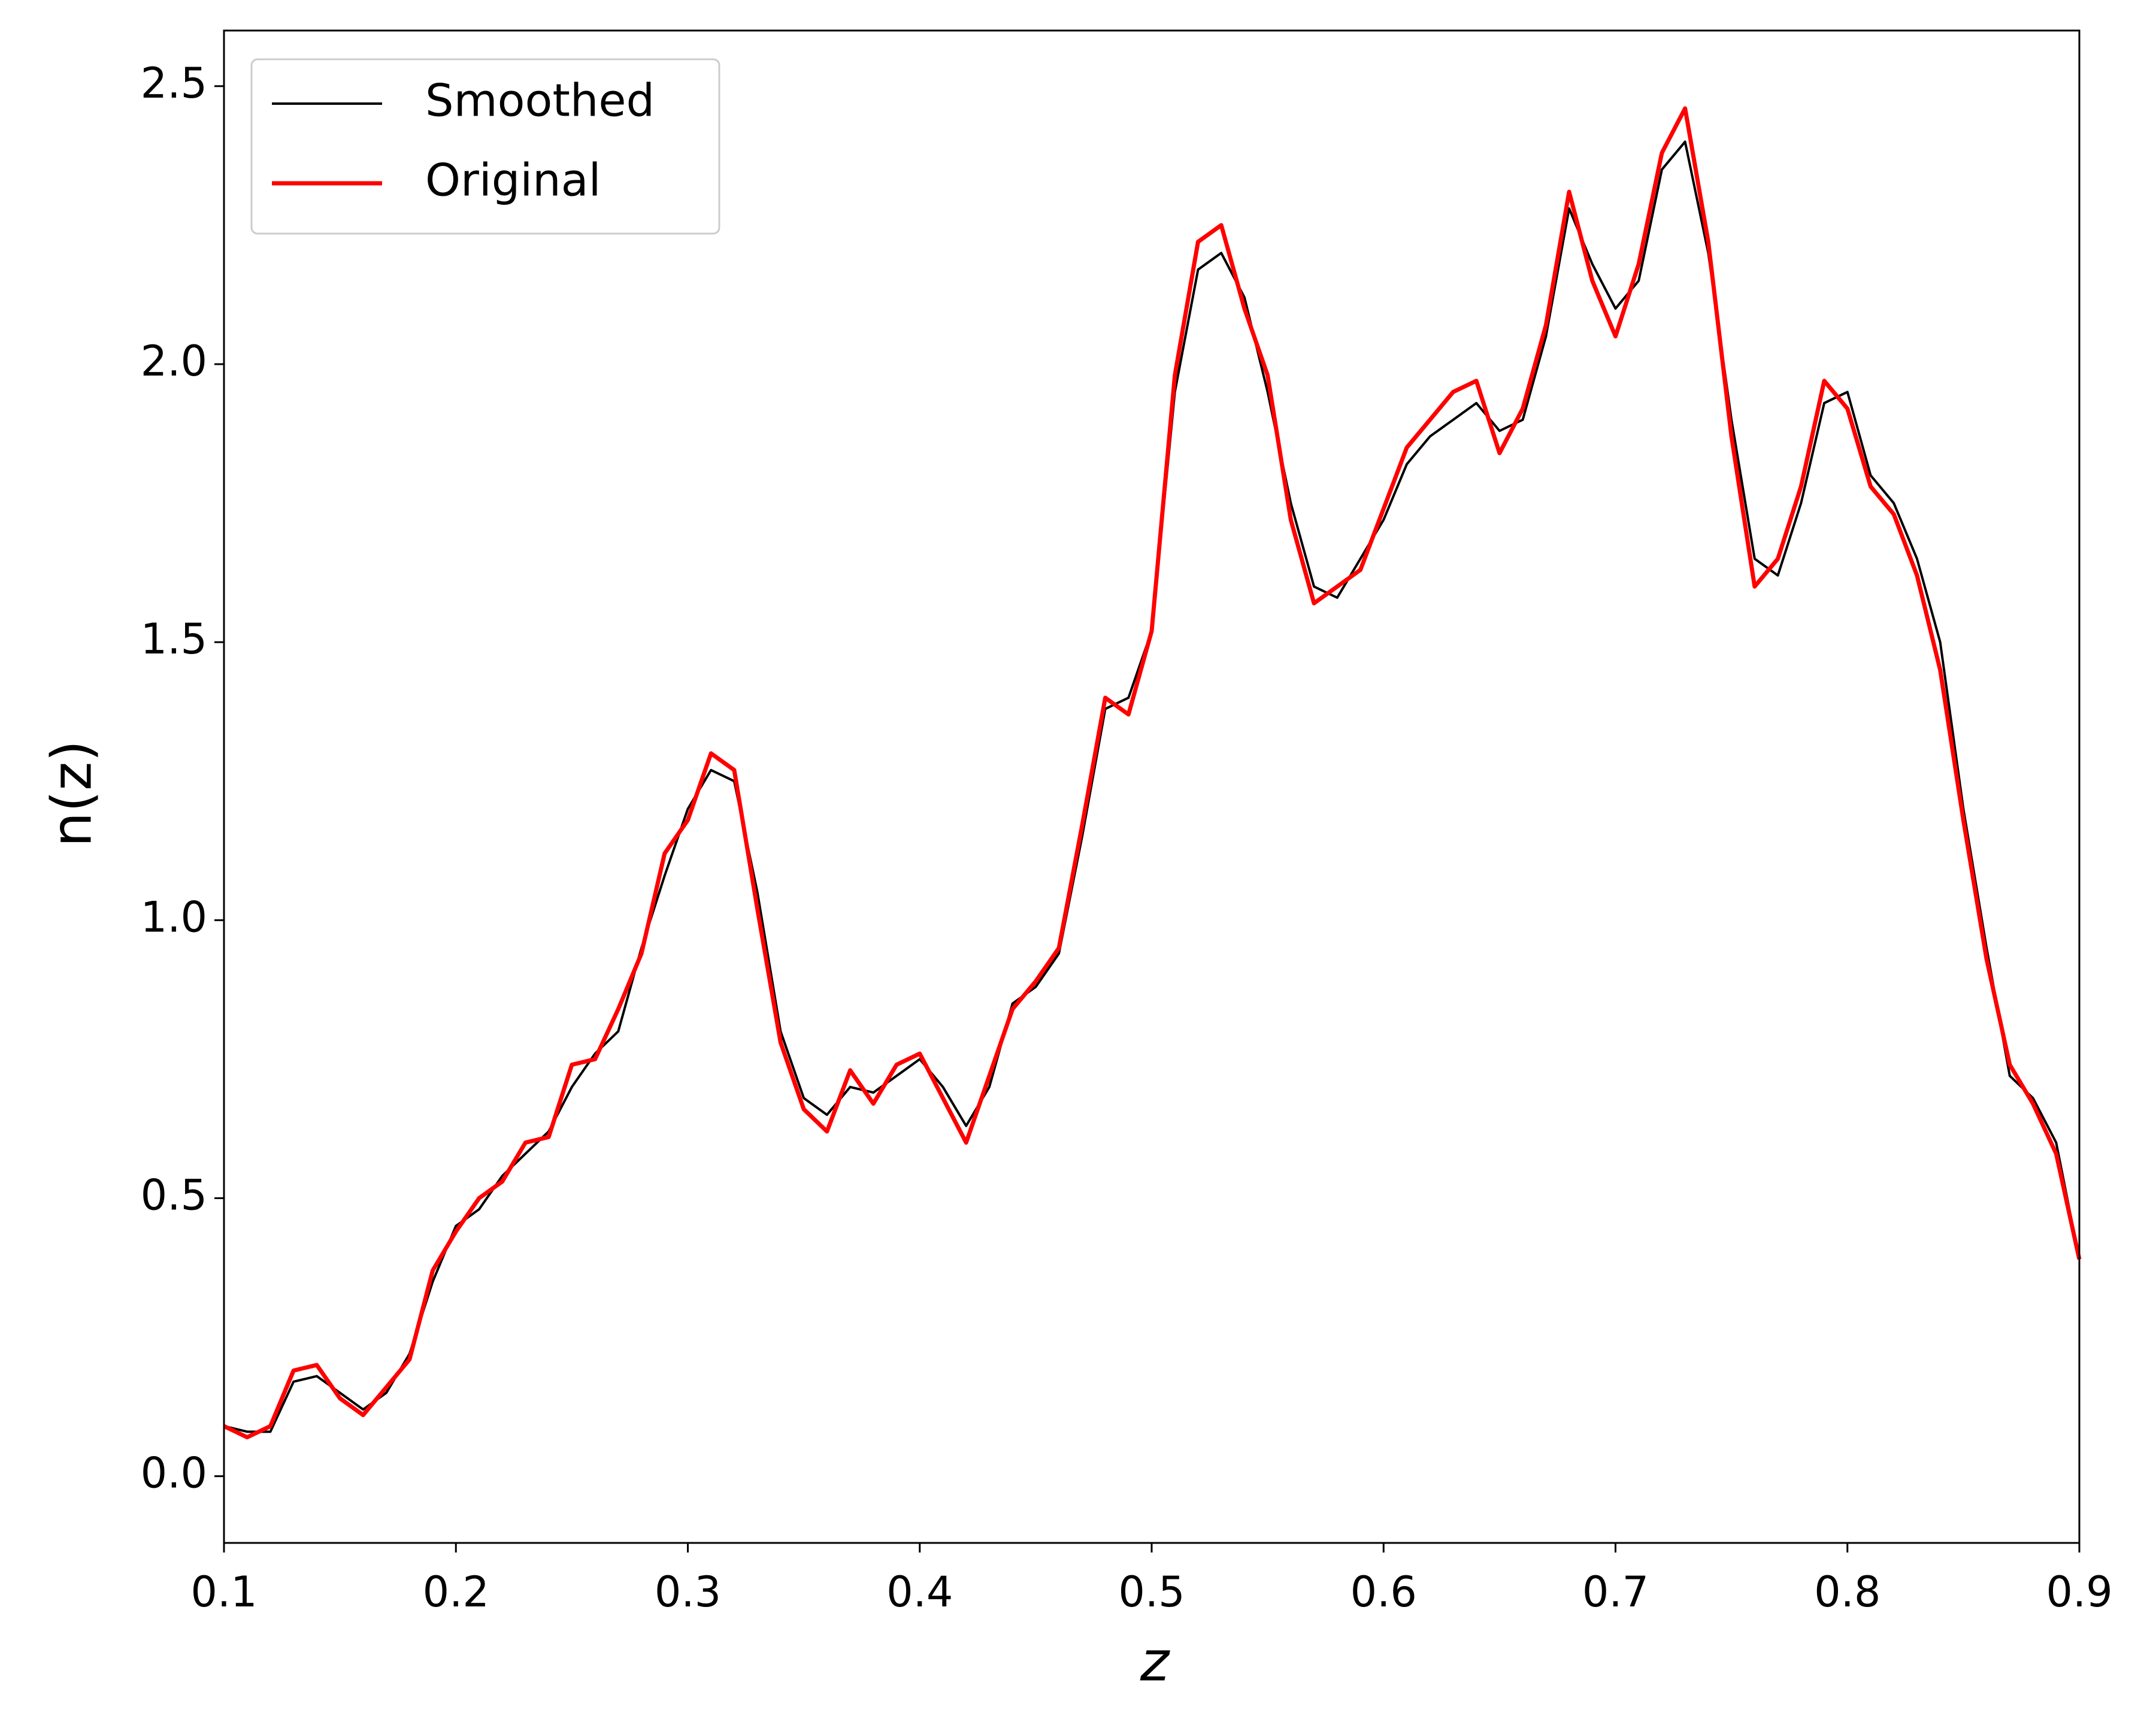  I want to click on x-tick-label: 0.6, so click(1384, 1592).